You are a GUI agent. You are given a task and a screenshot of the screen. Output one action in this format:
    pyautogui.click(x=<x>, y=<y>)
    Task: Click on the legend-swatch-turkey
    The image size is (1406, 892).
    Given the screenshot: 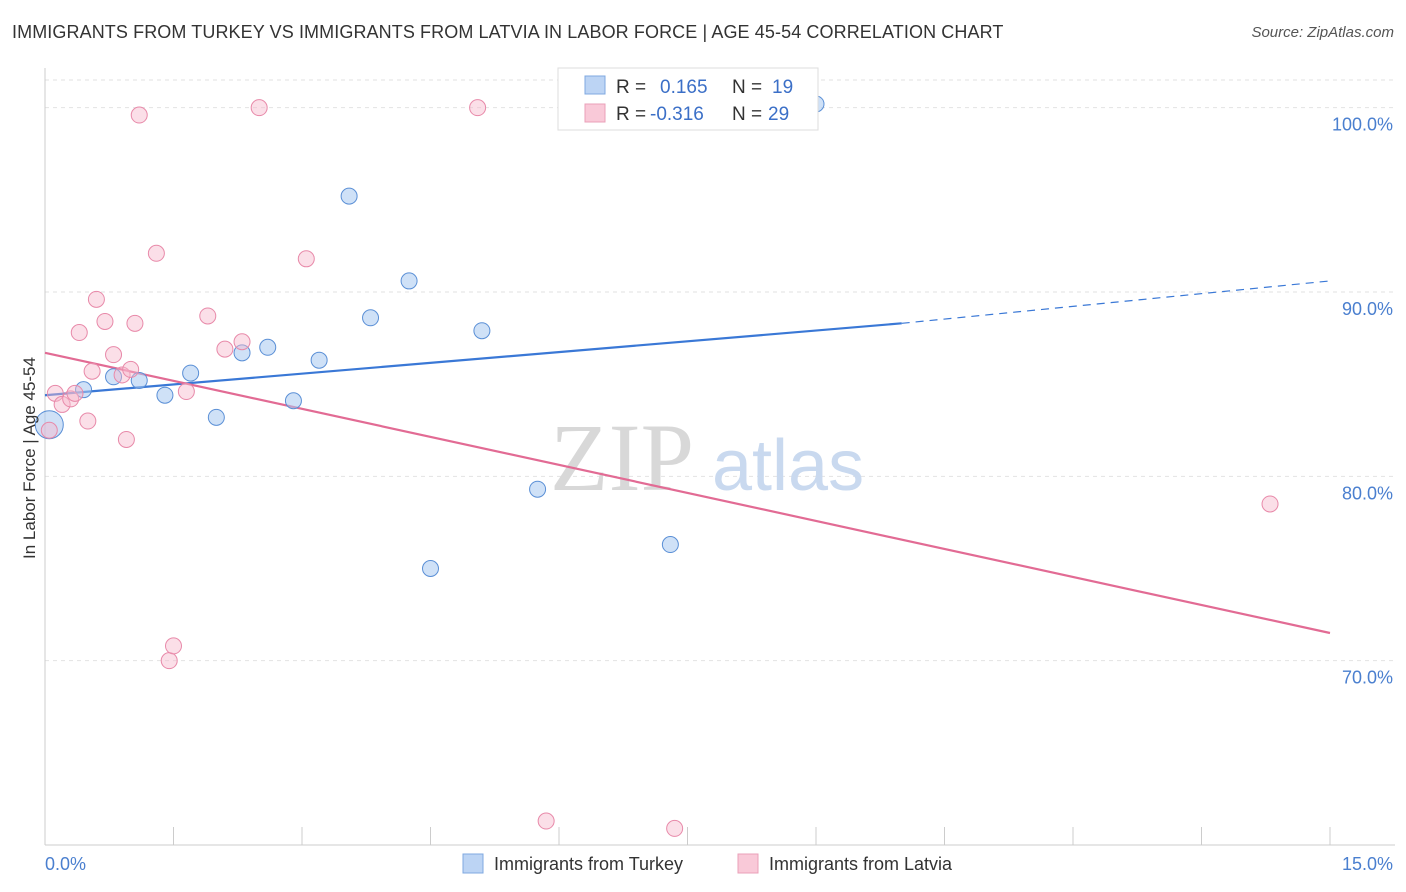 What is the action you would take?
    pyautogui.click(x=595, y=85)
    